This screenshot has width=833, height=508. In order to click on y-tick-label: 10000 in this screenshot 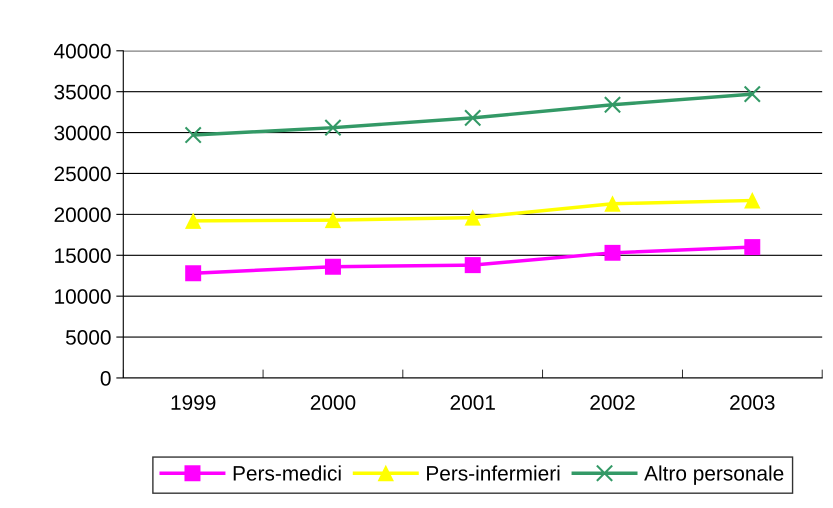, I will do `click(83, 296)`.